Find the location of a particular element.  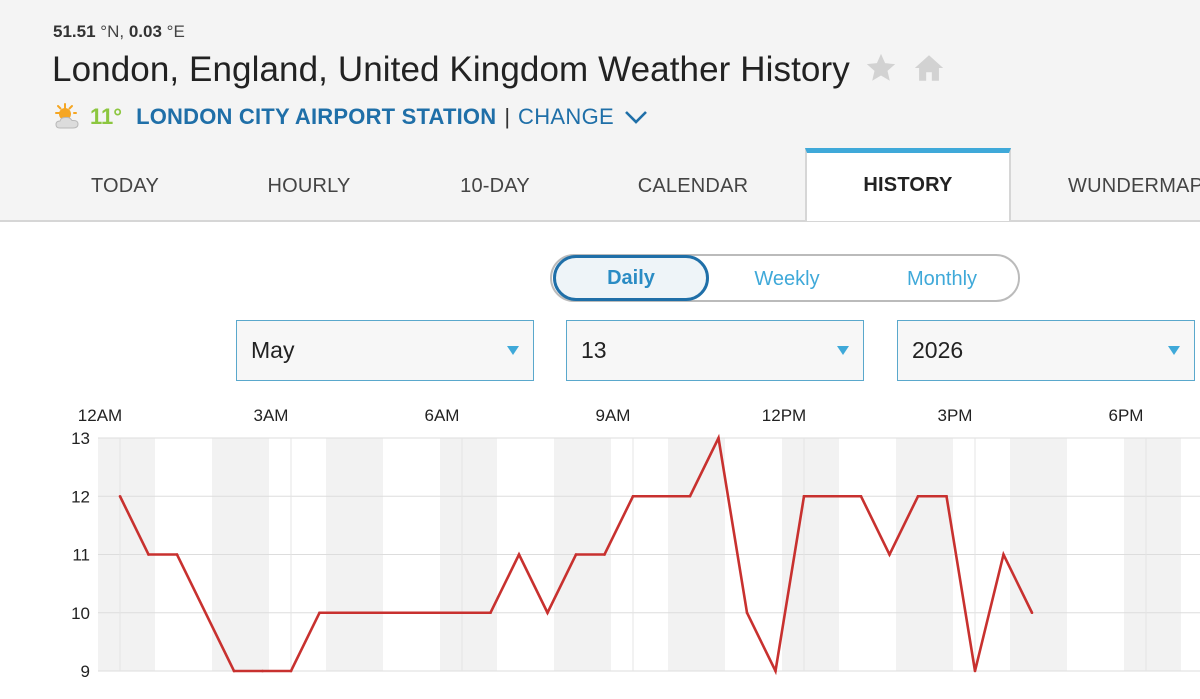

daily-button: Daily is located at coordinates (631, 278).